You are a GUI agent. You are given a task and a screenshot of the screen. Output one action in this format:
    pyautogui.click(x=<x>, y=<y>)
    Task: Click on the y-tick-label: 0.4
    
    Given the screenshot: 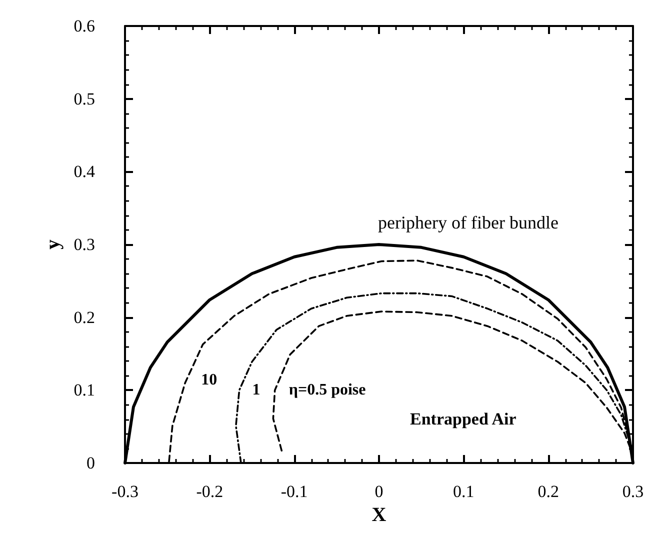 What is the action you would take?
    pyautogui.click(x=85, y=172)
    